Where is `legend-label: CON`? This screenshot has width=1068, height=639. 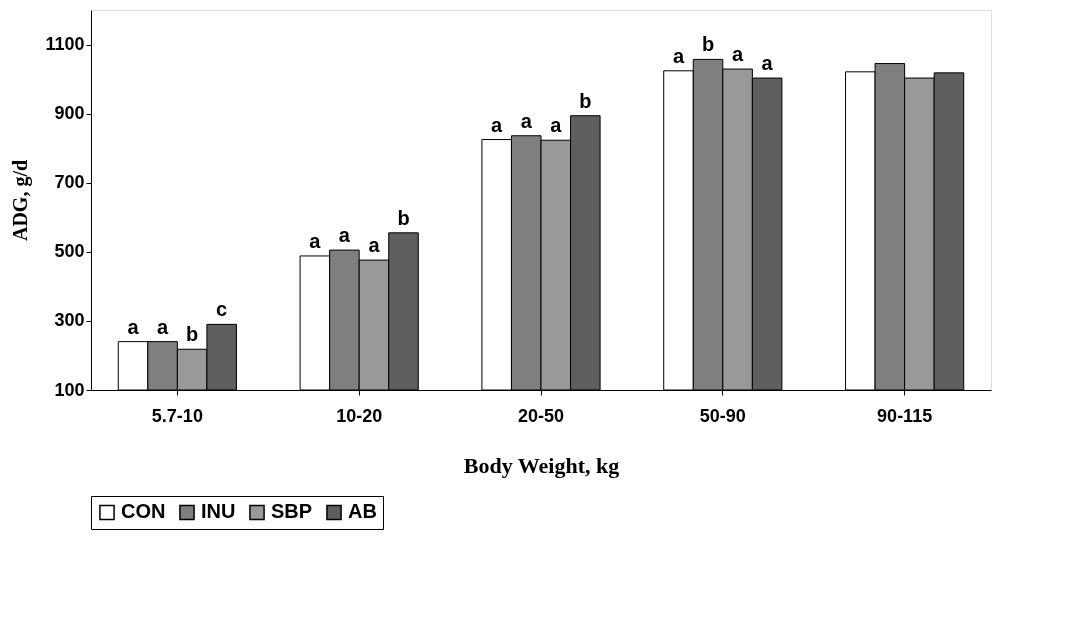
legend-label: CON is located at coordinates (143, 511).